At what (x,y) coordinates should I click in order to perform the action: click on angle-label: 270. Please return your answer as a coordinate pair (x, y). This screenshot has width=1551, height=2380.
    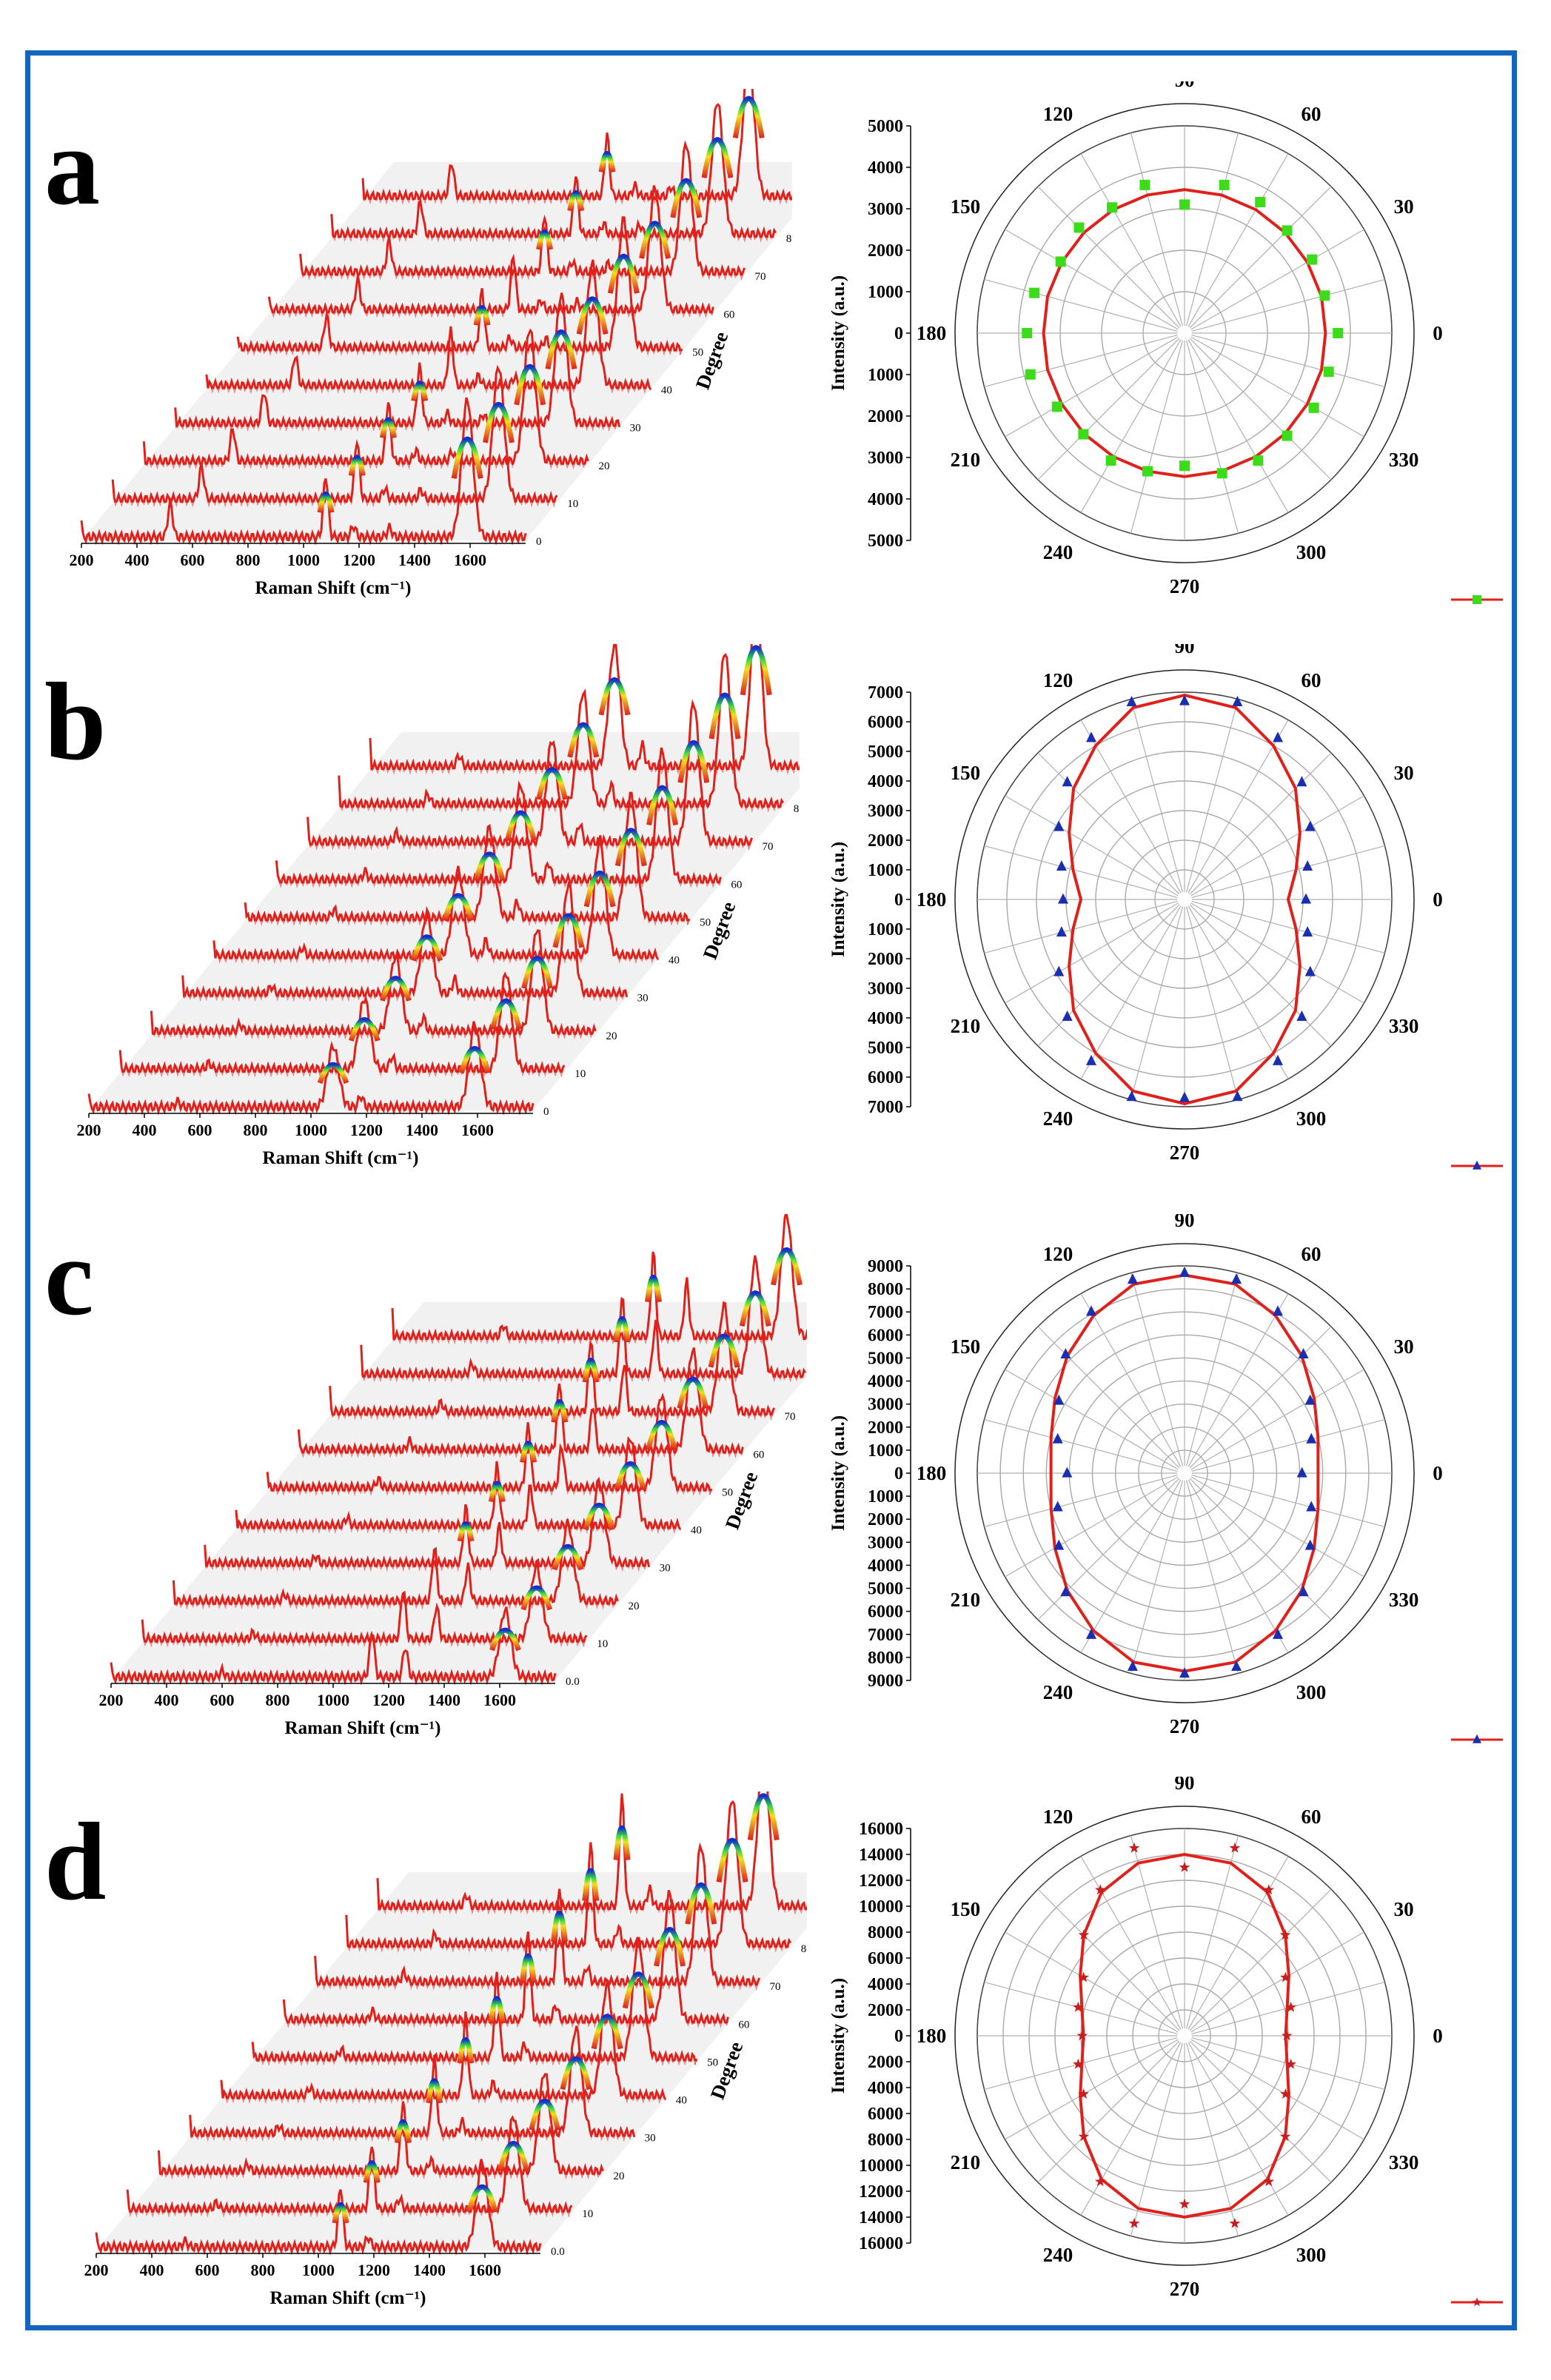
    Looking at the image, I should click on (1185, 1726).